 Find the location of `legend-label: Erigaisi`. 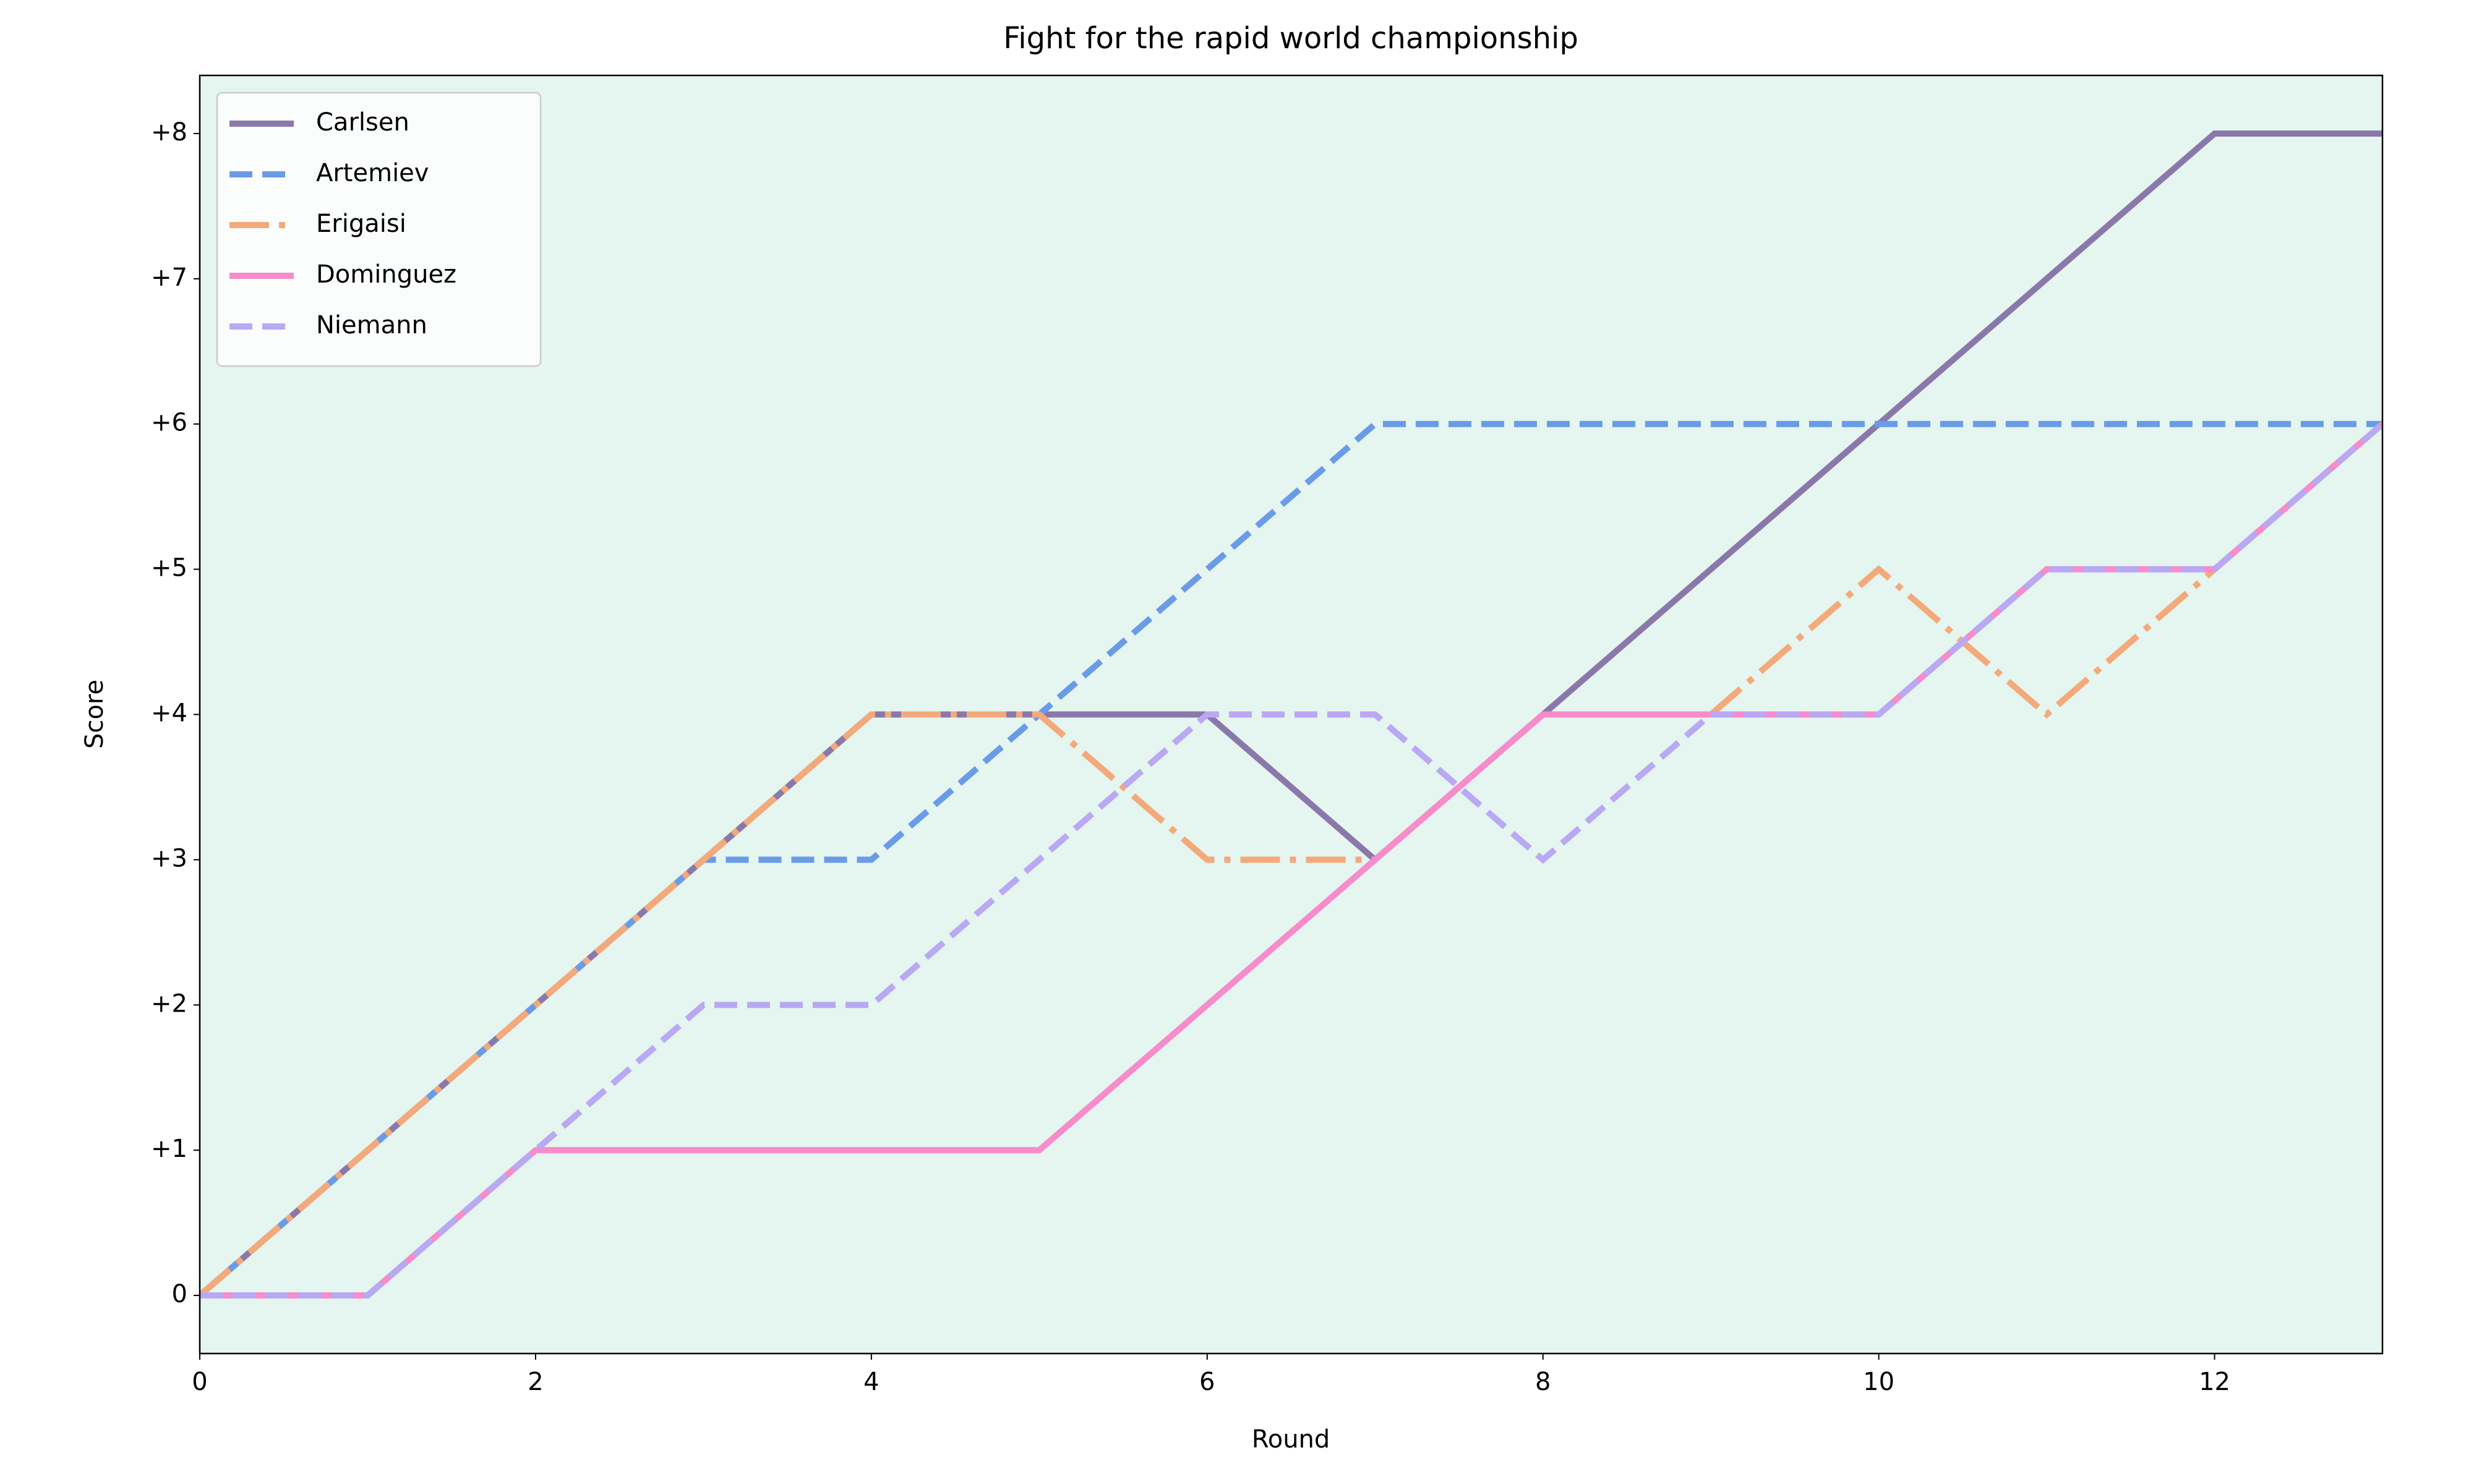

legend-label: Erigaisi is located at coordinates (361, 224).